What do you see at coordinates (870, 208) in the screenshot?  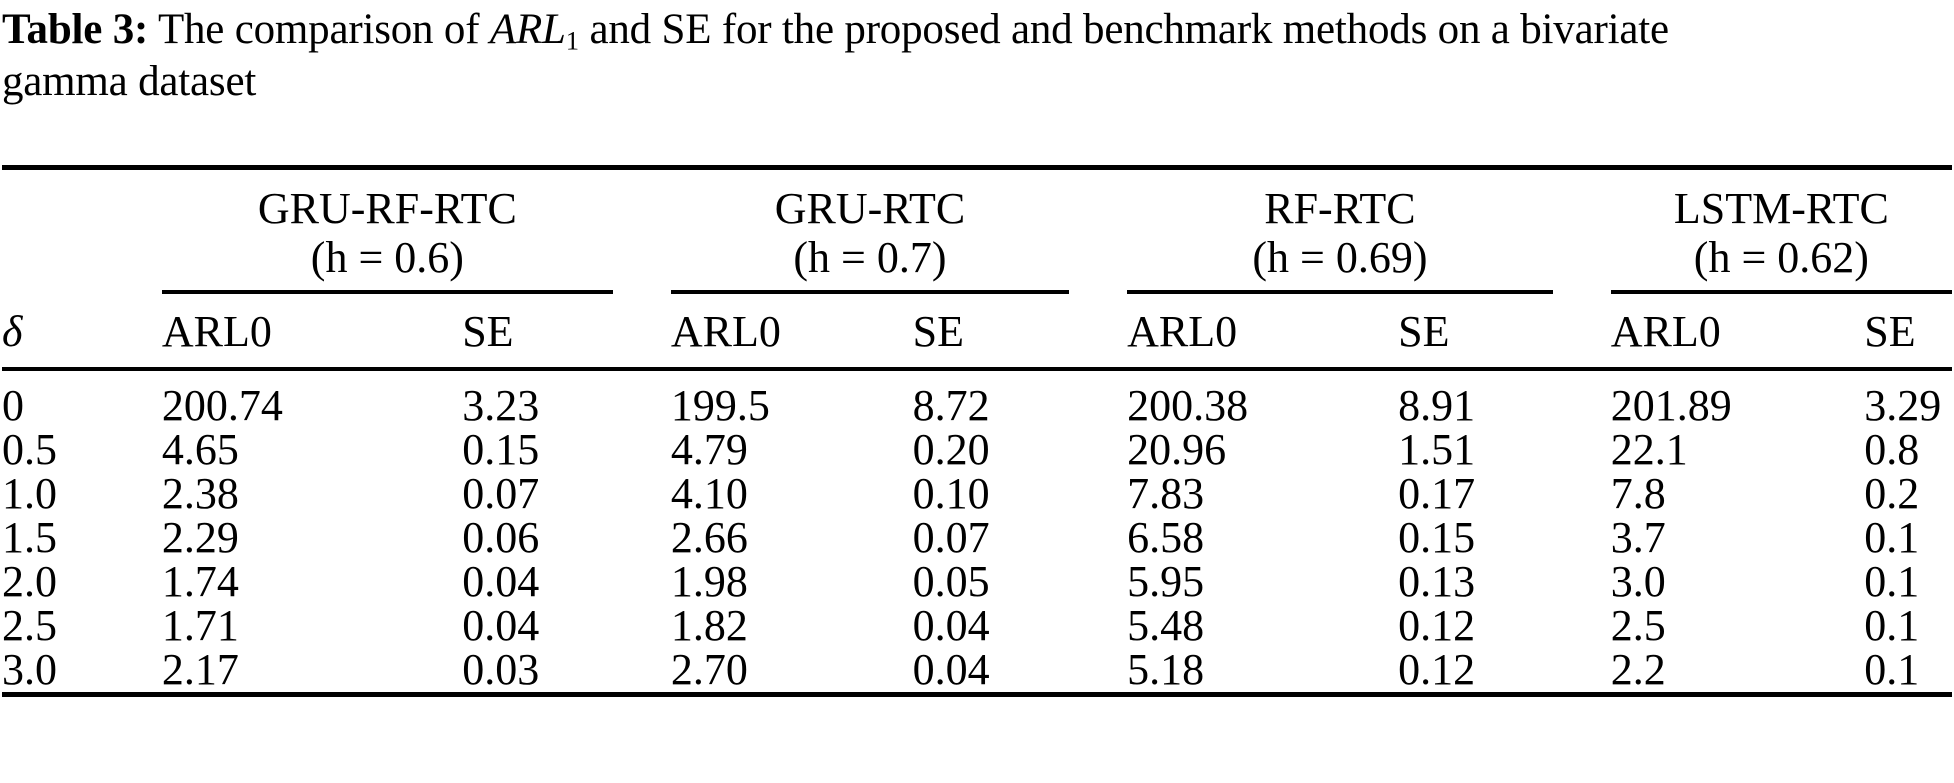 I see `group-name: GRU-RTC` at bounding box center [870, 208].